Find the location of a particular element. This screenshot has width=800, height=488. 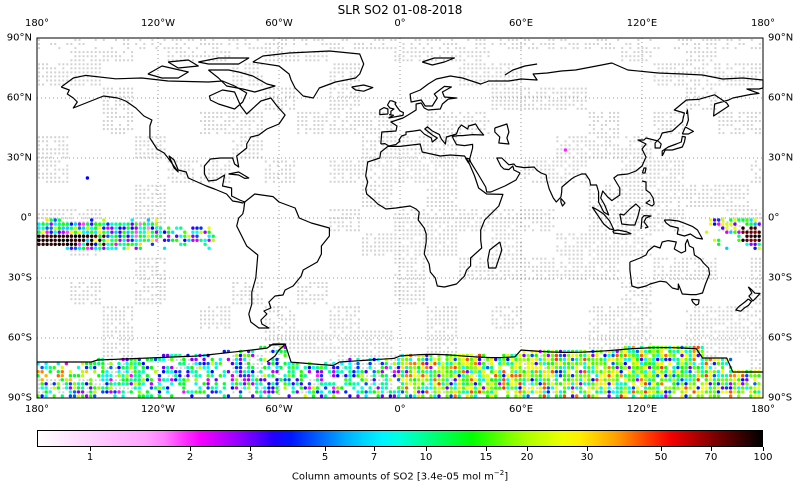

colorbar-tick-label: 20 is located at coordinates (527, 457).